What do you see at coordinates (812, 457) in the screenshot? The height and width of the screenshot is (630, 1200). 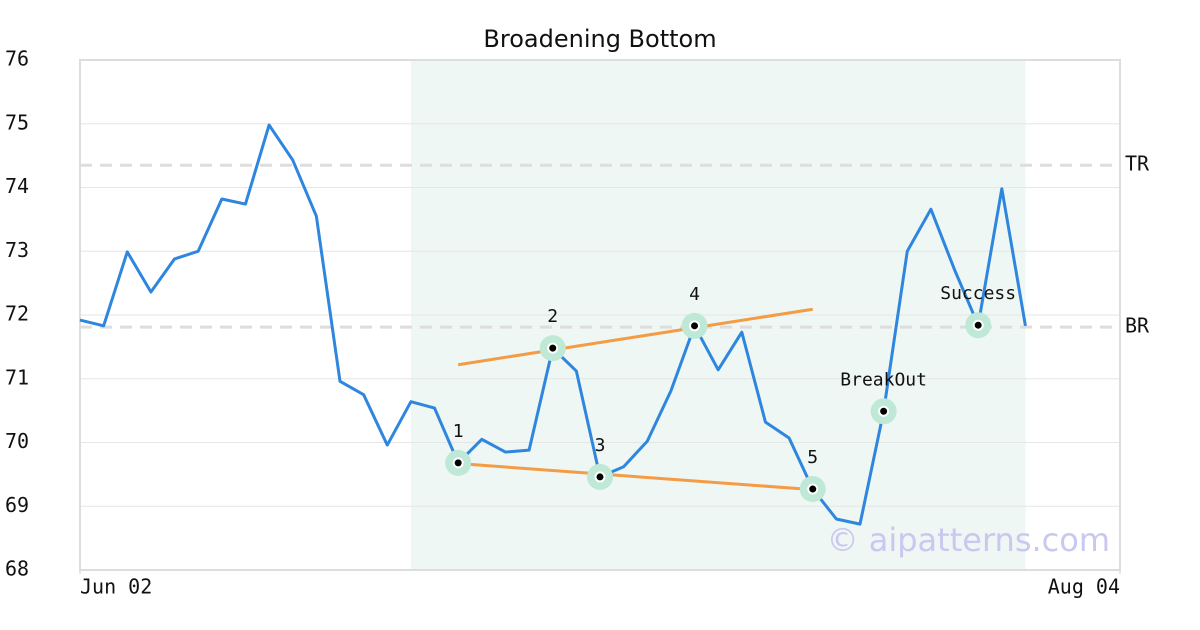 I see `marker-label: 5` at bounding box center [812, 457].